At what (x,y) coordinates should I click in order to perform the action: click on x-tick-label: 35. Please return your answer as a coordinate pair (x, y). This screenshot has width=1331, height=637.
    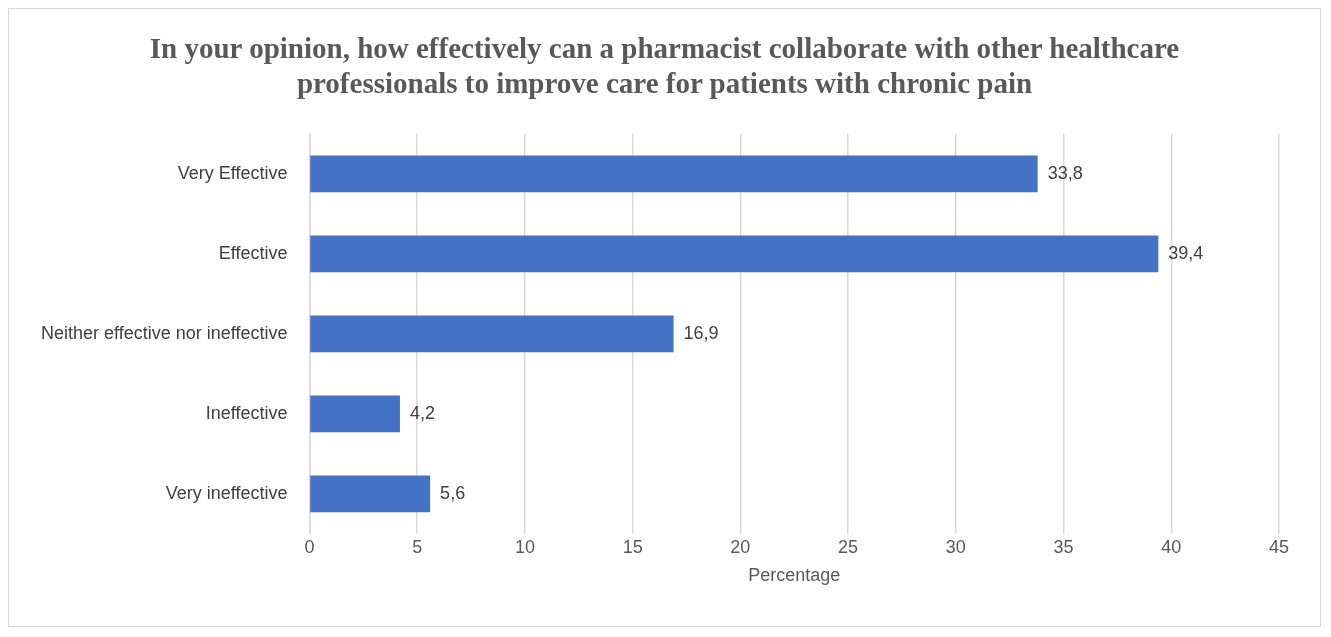
    Looking at the image, I should click on (1063, 546).